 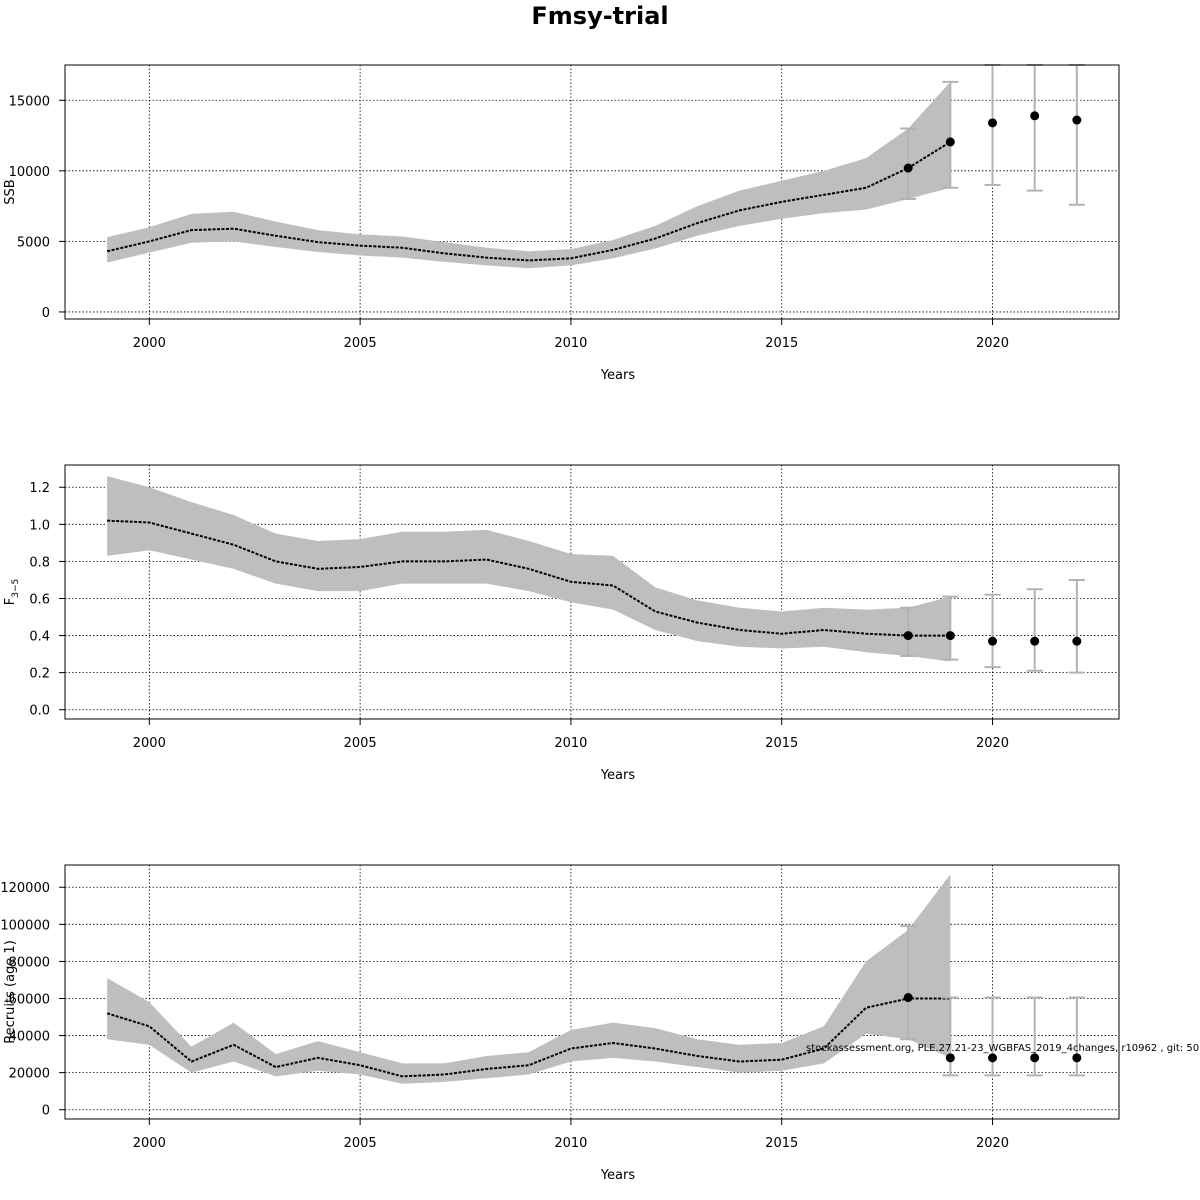 What do you see at coordinates (25, 925) in the screenshot?
I see `y-tick-label: 100000` at bounding box center [25, 925].